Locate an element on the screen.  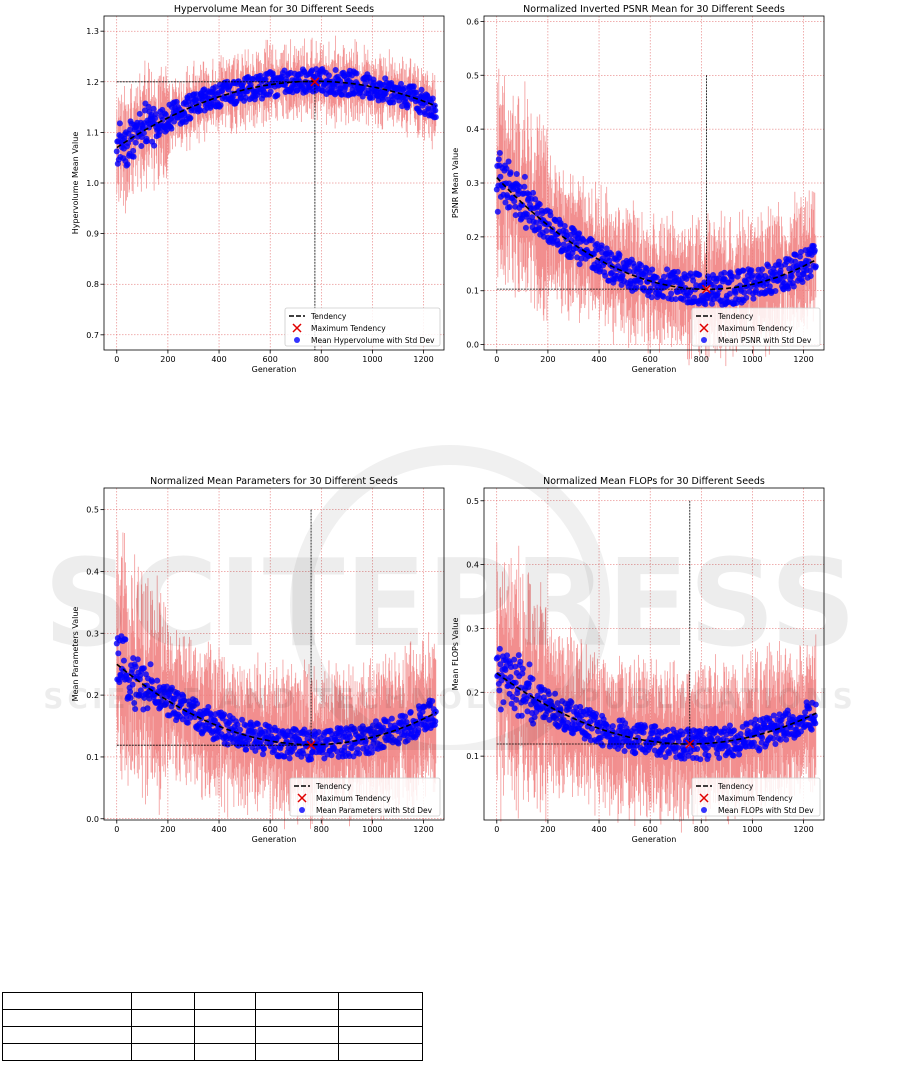
y-tick-label: 0.4 is located at coordinates (92, 571).